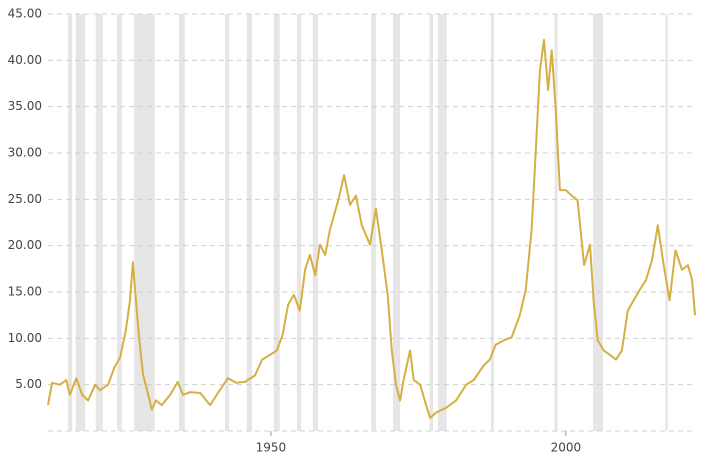 Image resolution: width=718 pixels, height=456 pixels. Describe the element at coordinates (28, 384) in the screenshot. I see `y-tick-label: 5.00` at that location.